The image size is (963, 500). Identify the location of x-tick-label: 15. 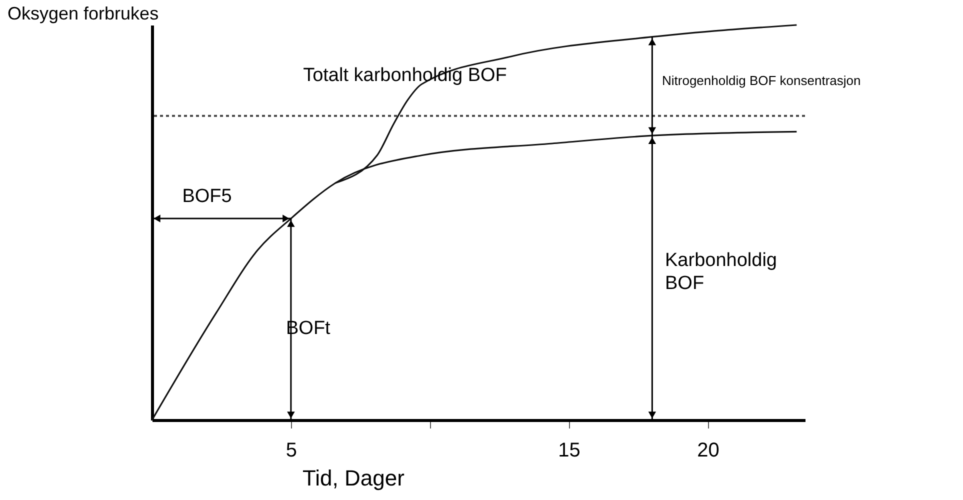
(569, 451).